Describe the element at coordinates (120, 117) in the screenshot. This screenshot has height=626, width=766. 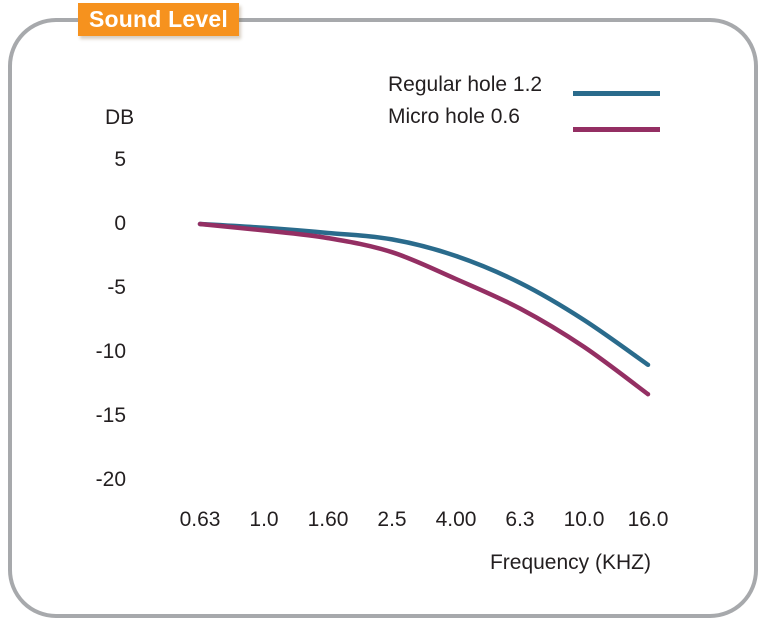
I see `y-axis-title: DB` at that location.